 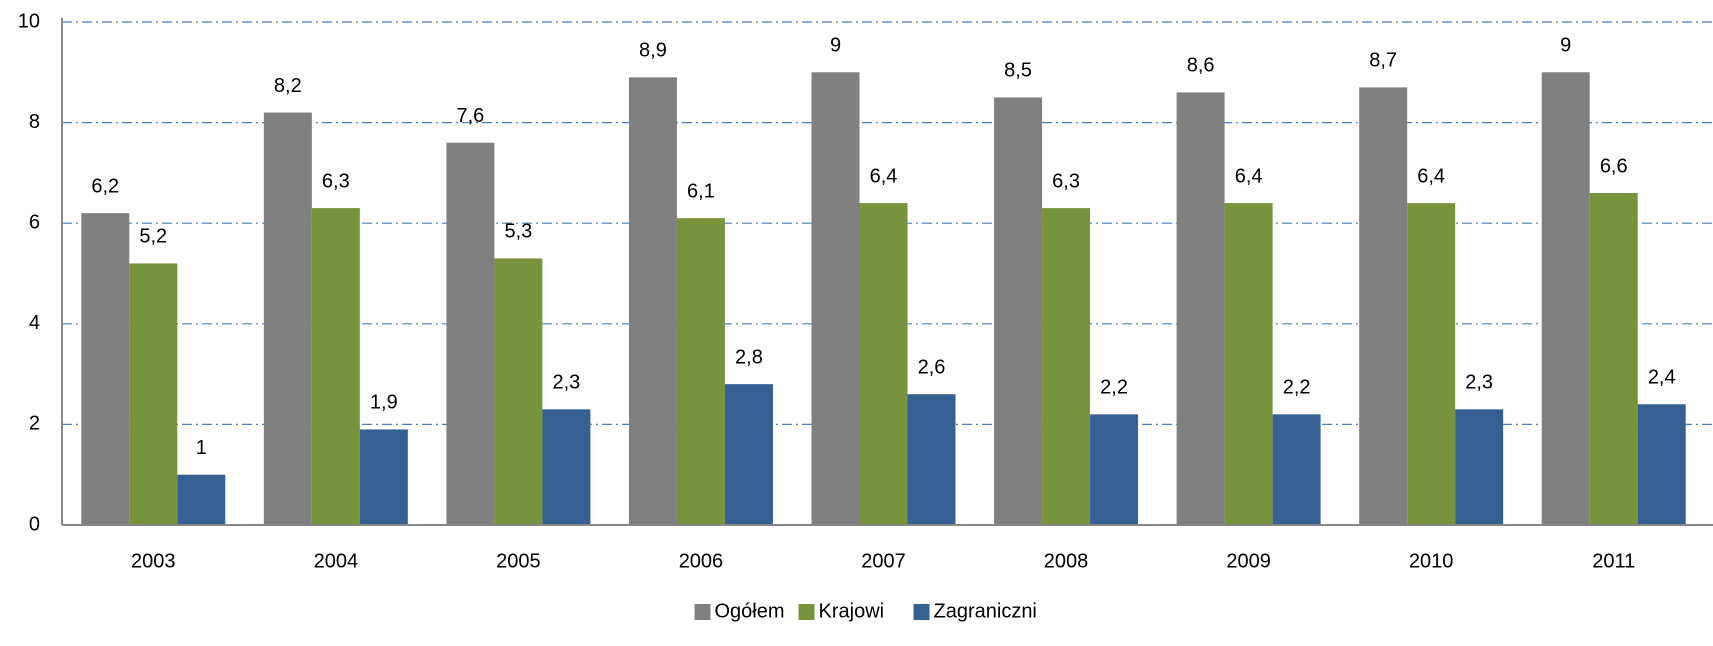 I want to click on x-tick-label: 2010, so click(x=1431, y=561).